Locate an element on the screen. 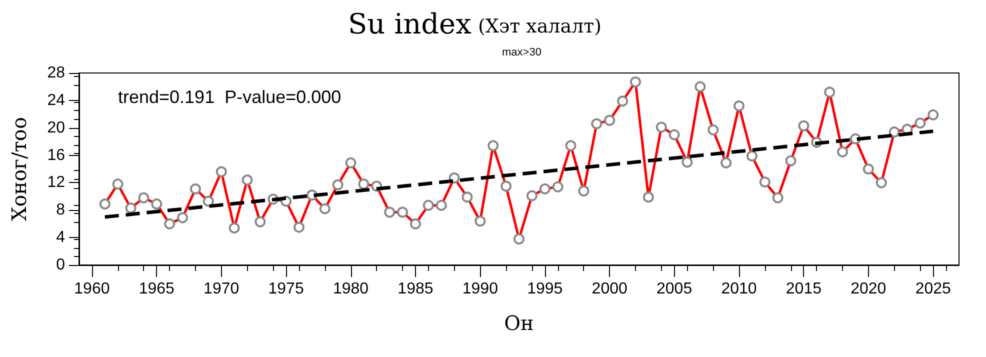  y-axis-title: Хоног/тоо is located at coordinates (19, 169).